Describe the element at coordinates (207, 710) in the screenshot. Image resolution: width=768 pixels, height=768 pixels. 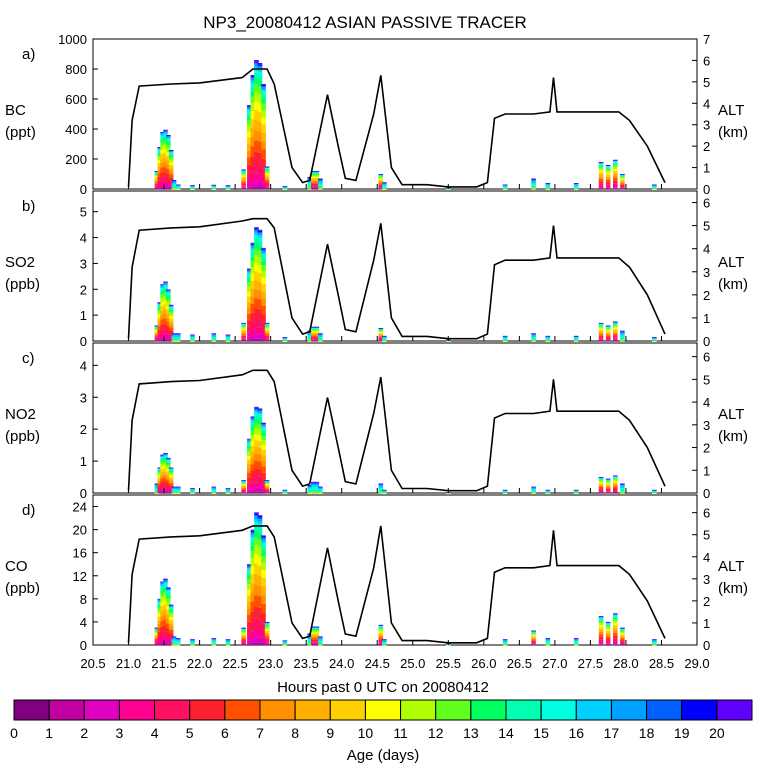
I see `colorbar-swatch` at that location.